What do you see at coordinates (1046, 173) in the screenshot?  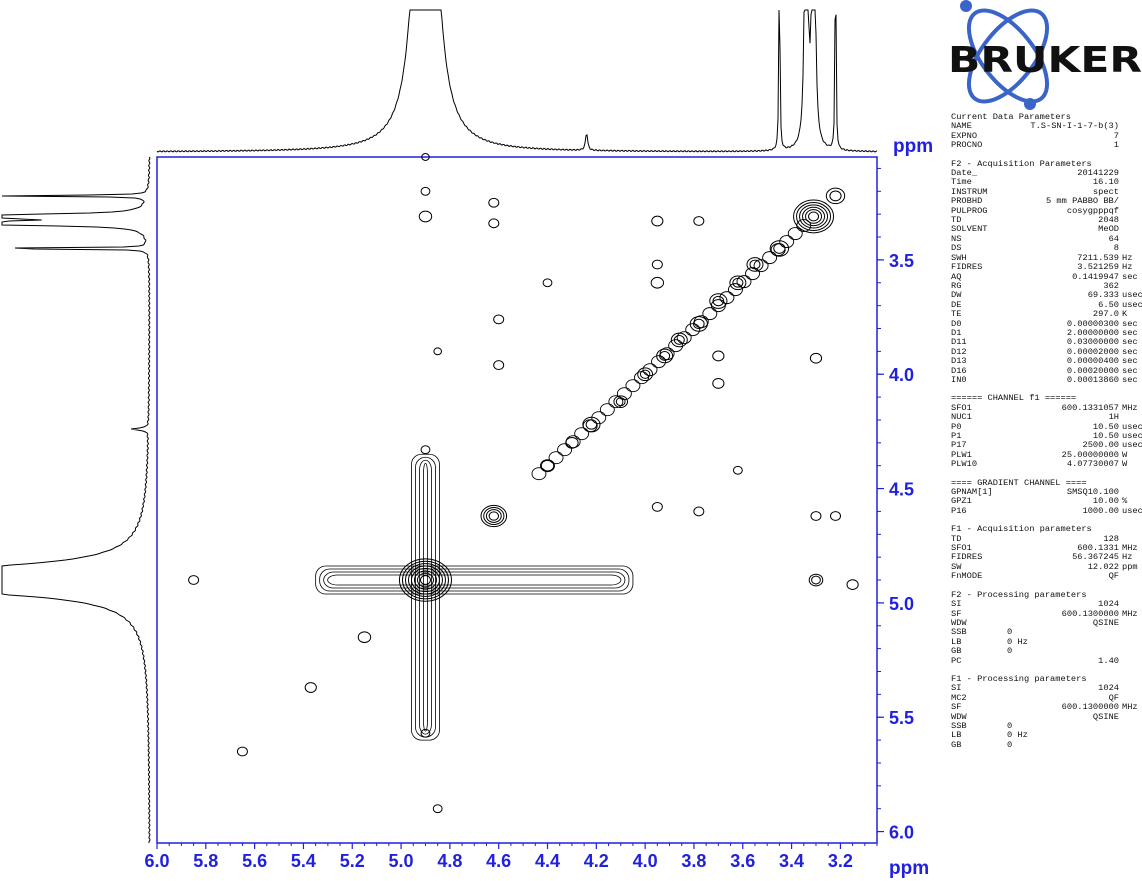 I see `param-row: Date_ 20141229` at bounding box center [1046, 173].